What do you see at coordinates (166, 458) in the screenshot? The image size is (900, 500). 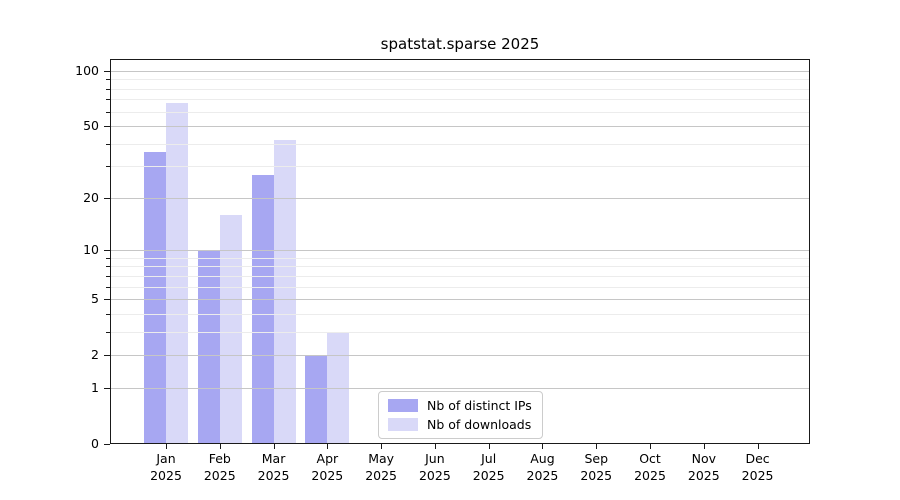 I see `x-tick-month: Jan` at bounding box center [166, 458].